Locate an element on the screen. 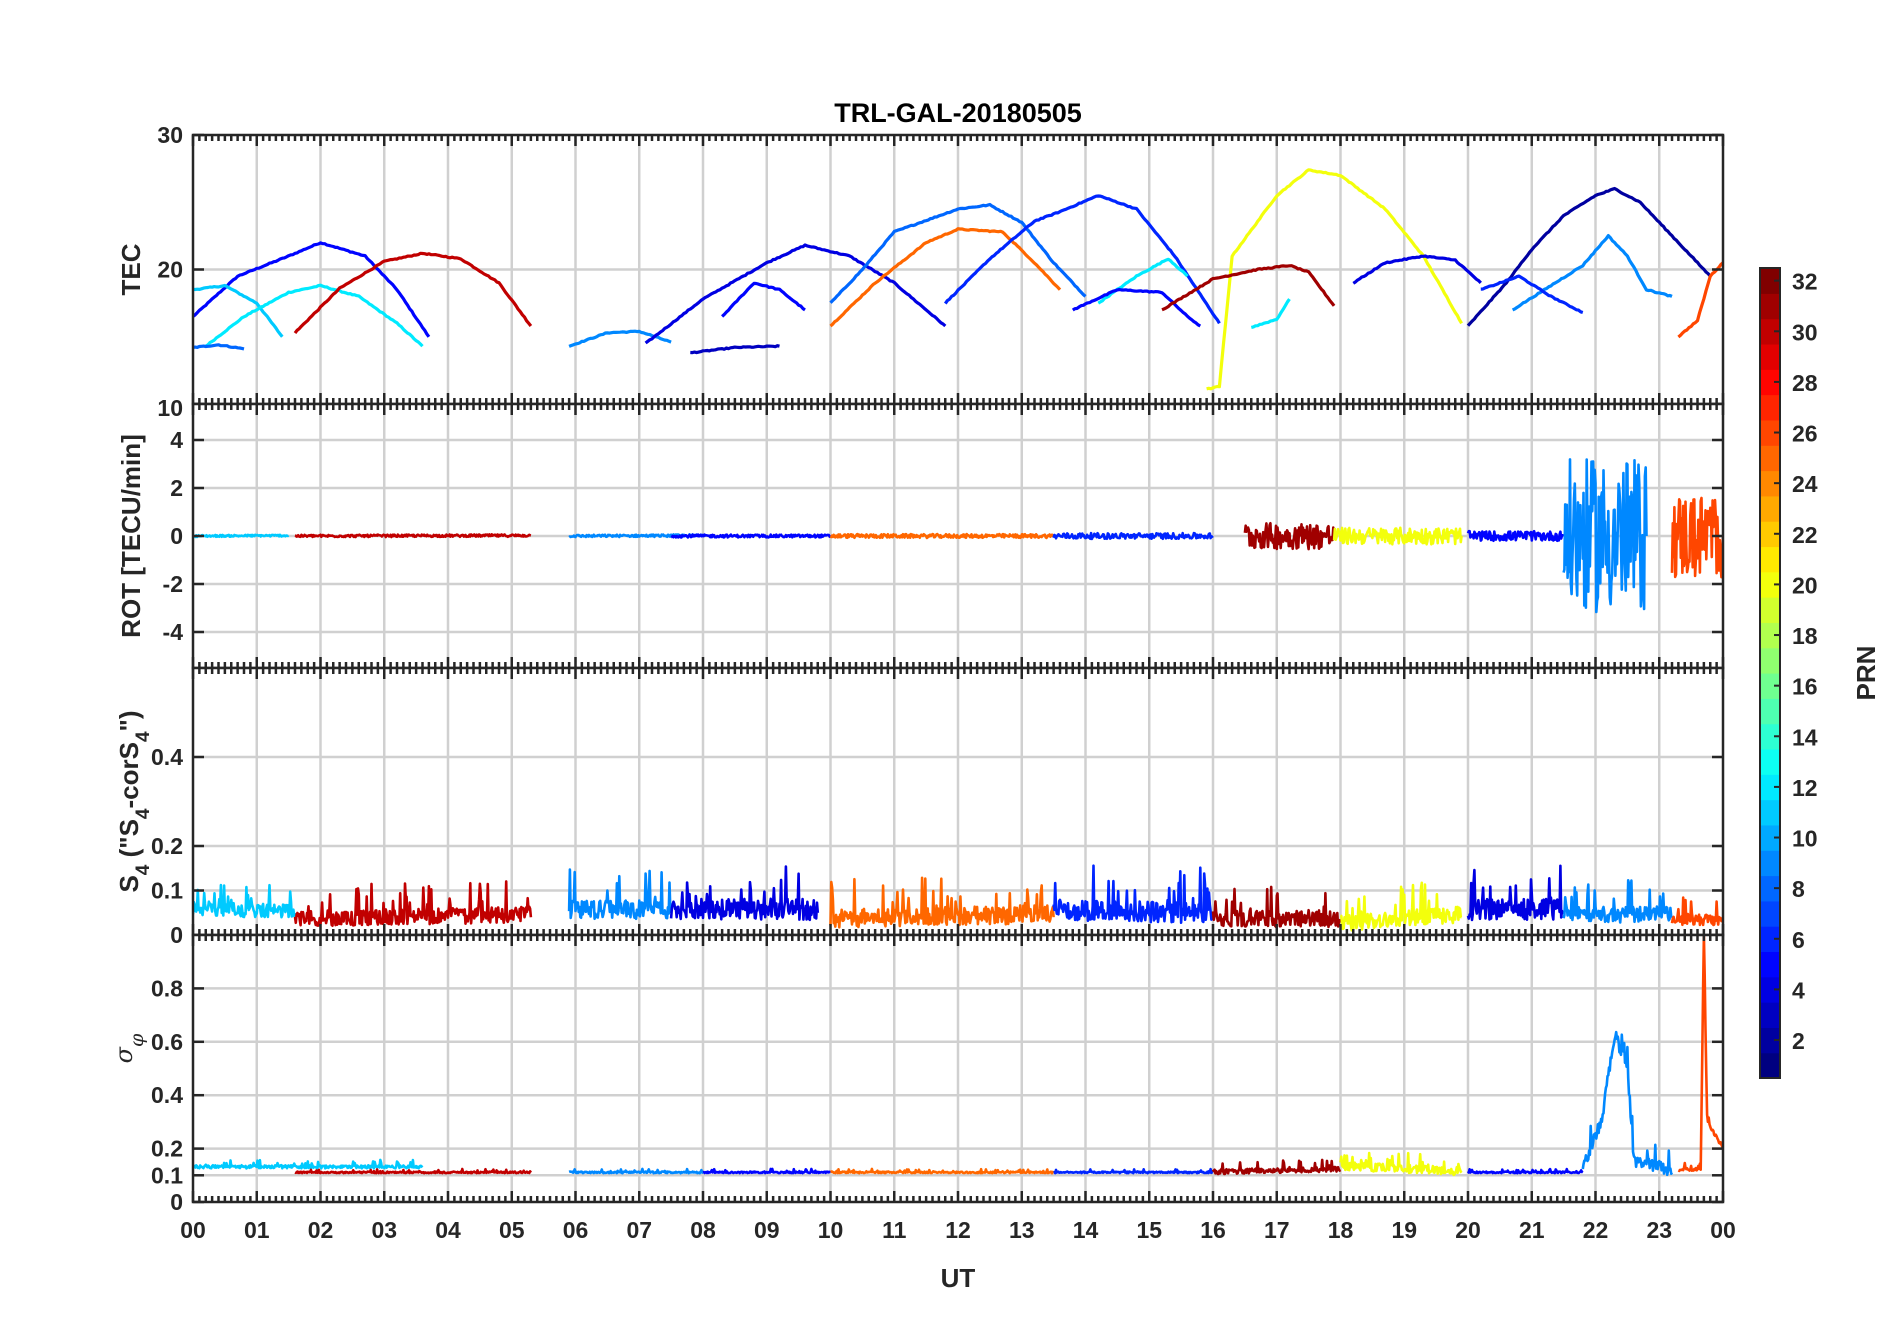 This screenshot has height=1330, width=1902. rot-y-tick-label: 2 is located at coordinates (176, 488).